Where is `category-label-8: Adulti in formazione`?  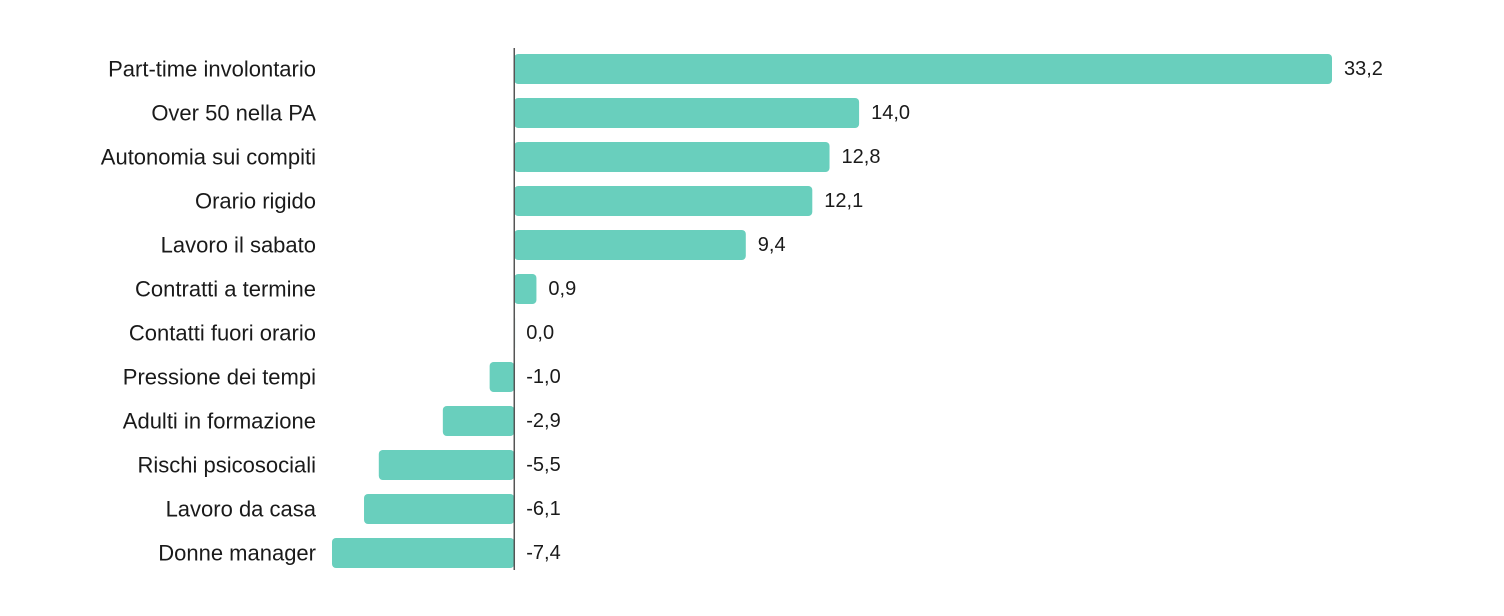 category-label-8: Adulti in formazione is located at coordinates (219, 421).